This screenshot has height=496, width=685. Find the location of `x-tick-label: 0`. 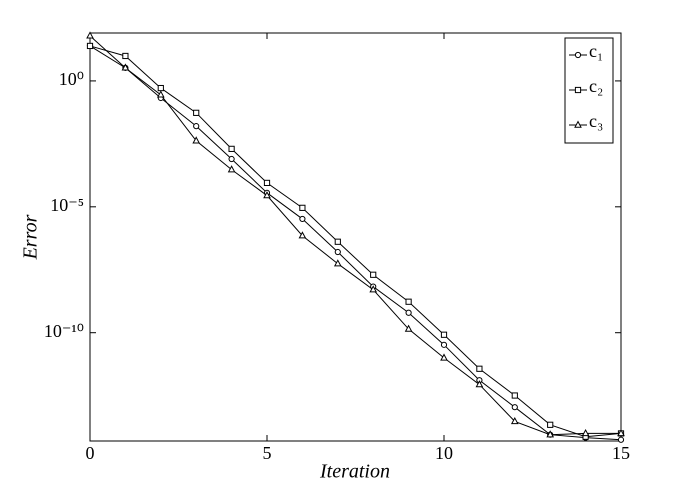

x-tick-label: 0 is located at coordinates (90, 453).